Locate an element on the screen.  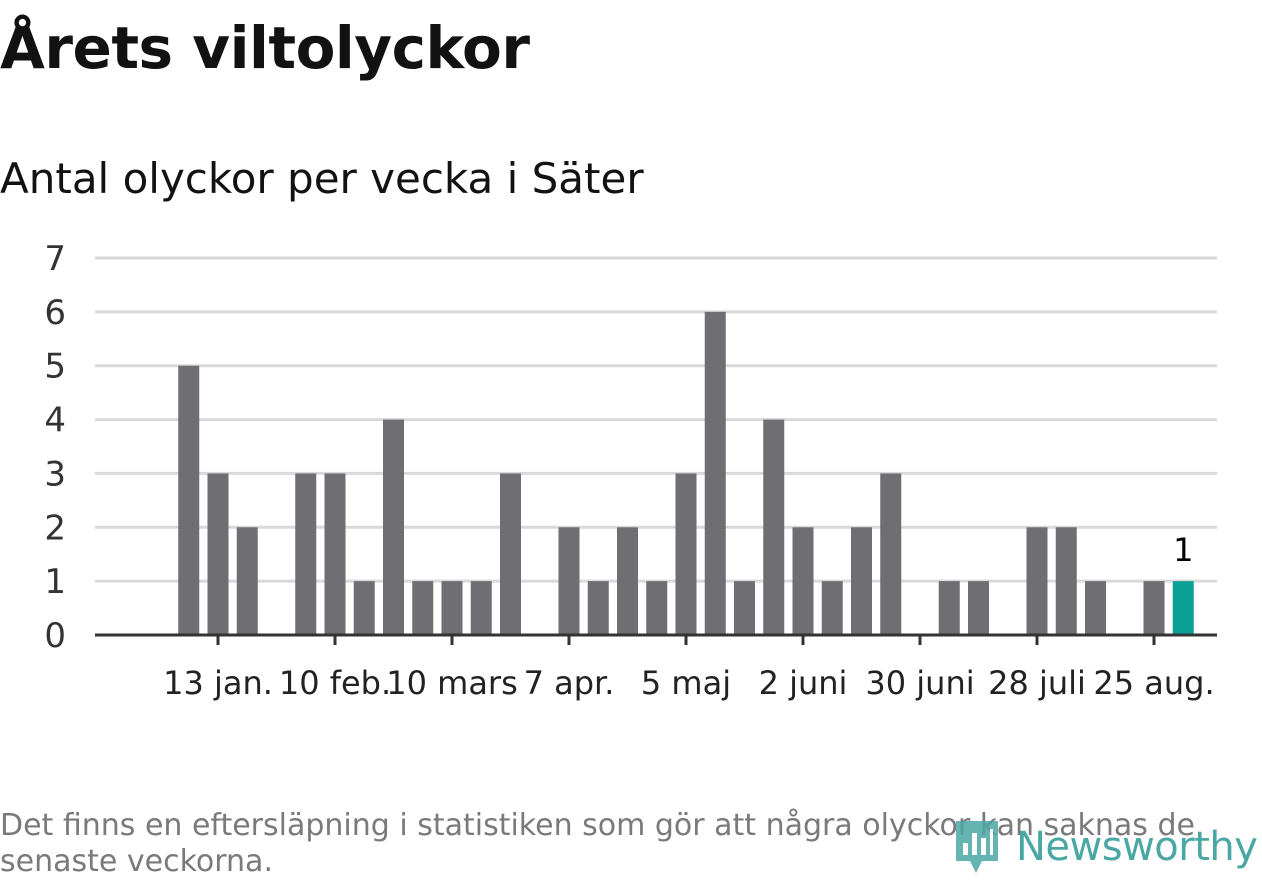
chart-title: Årets viltolyckor is located at coordinates (265, 48).